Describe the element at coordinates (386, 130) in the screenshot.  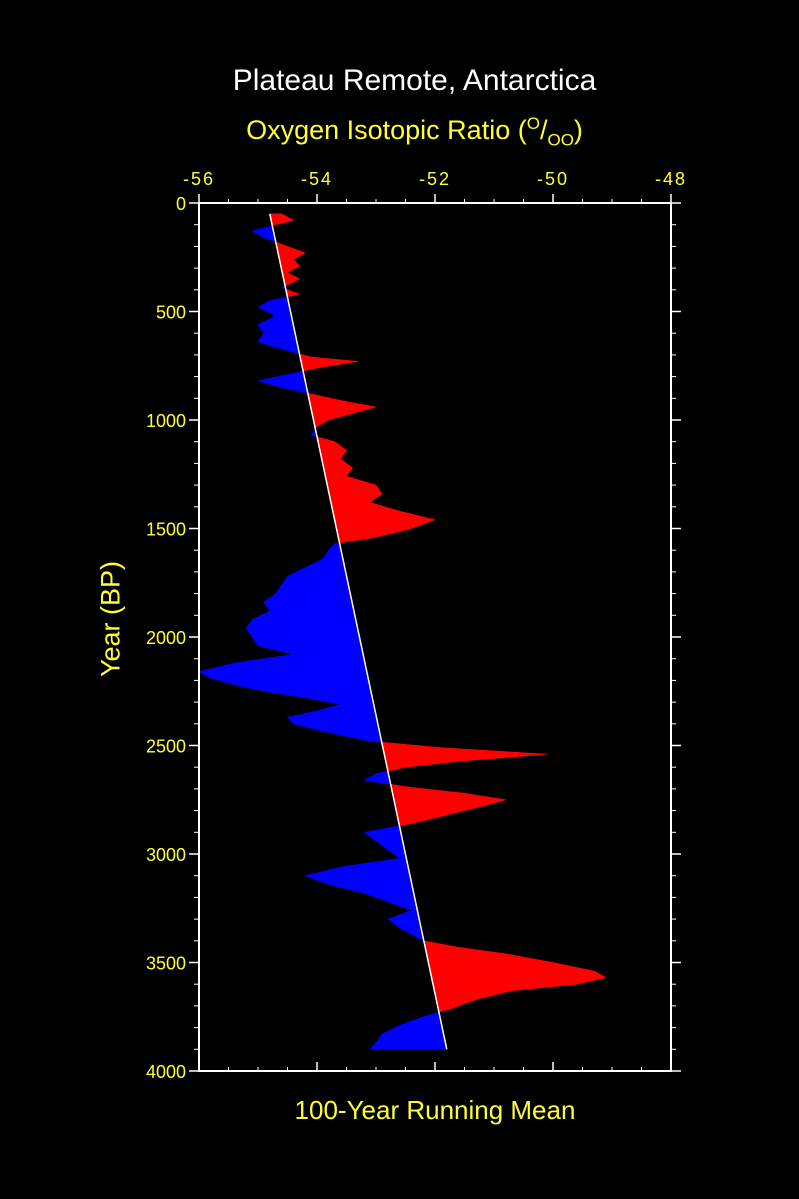
I see `x-axis-label-main: Oxygen Isotopic Ratio (` at that location.